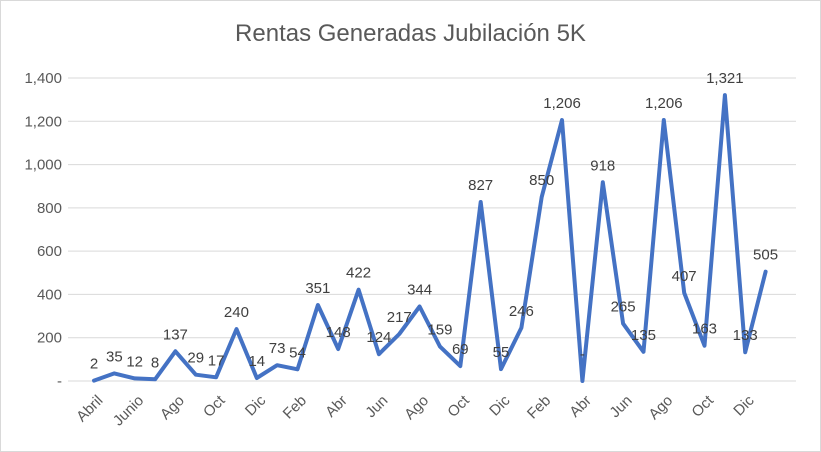  What do you see at coordinates (89, 408) in the screenshot?
I see `x-tick-label: Abril` at bounding box center [89, 408].